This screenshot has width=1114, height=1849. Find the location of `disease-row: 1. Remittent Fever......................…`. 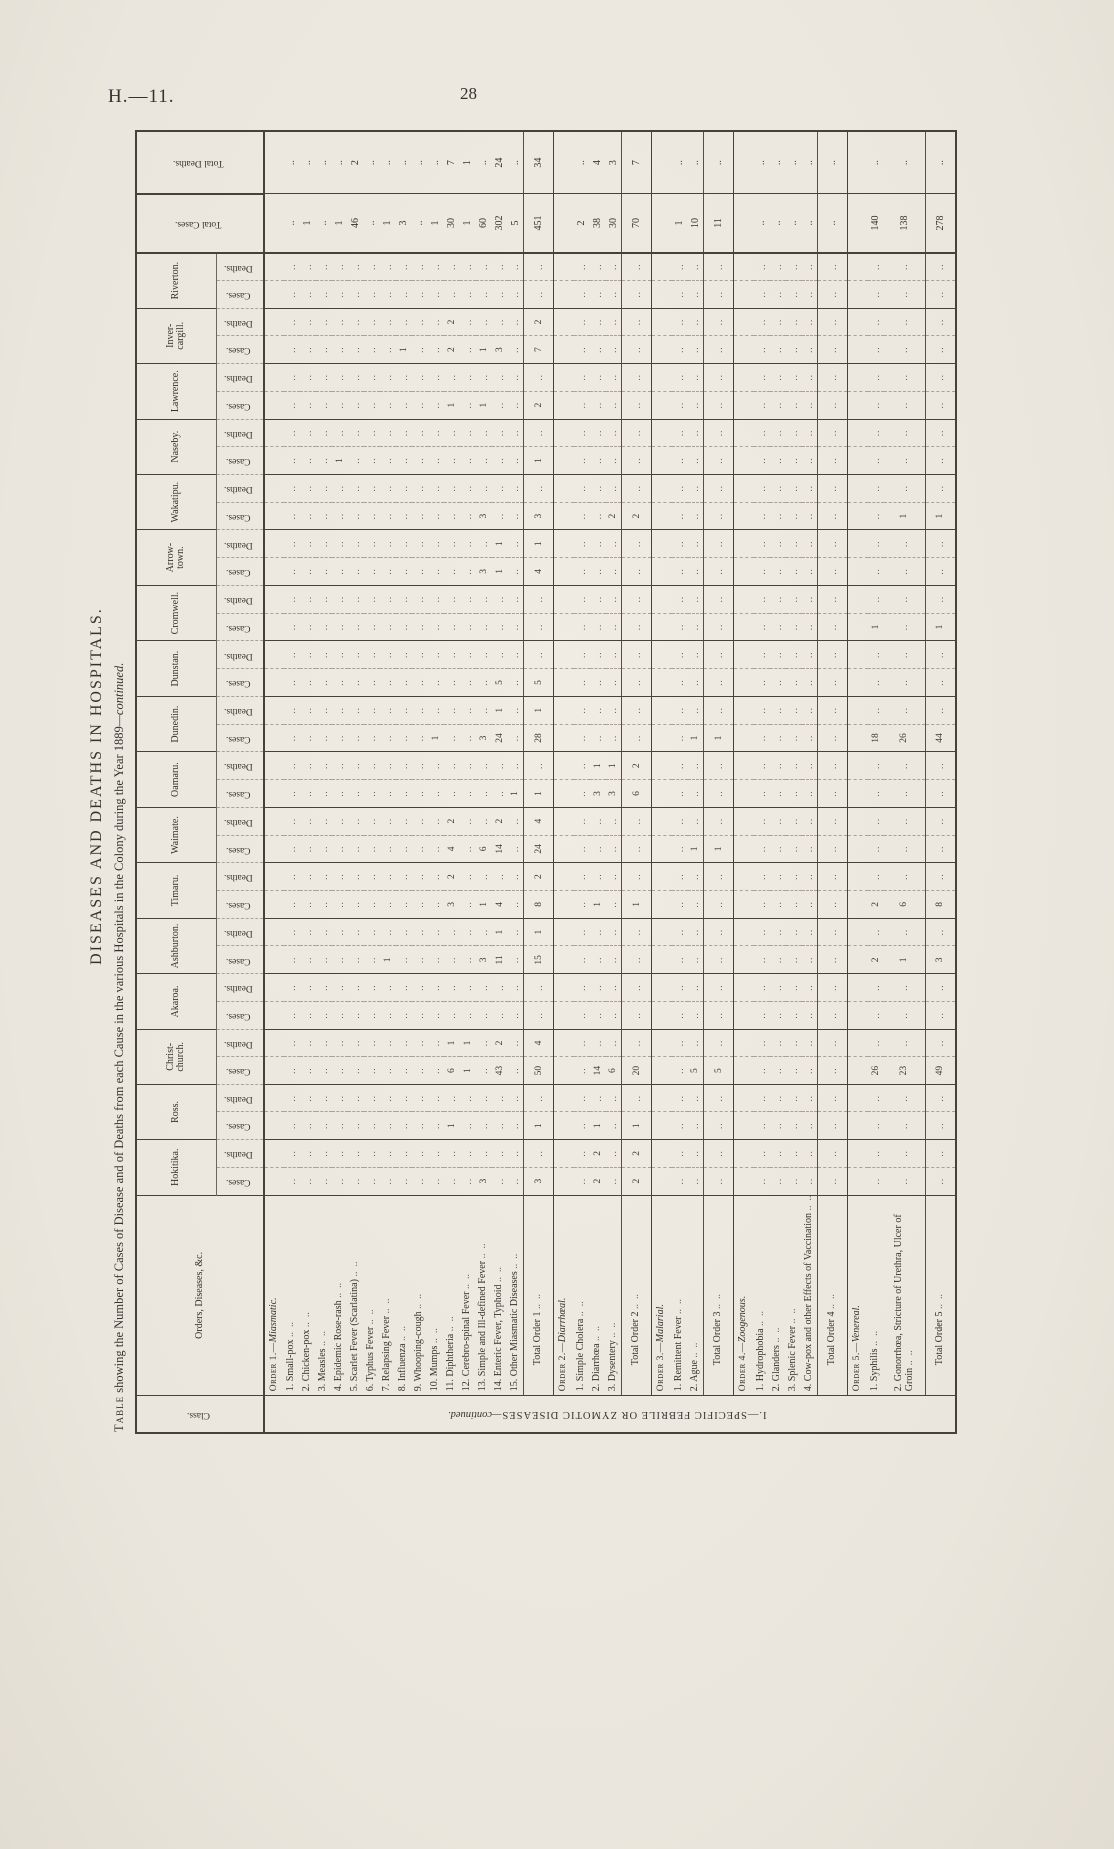

disease-row: 1. Remittent Fever......................… is located at coordinates (679, 782).